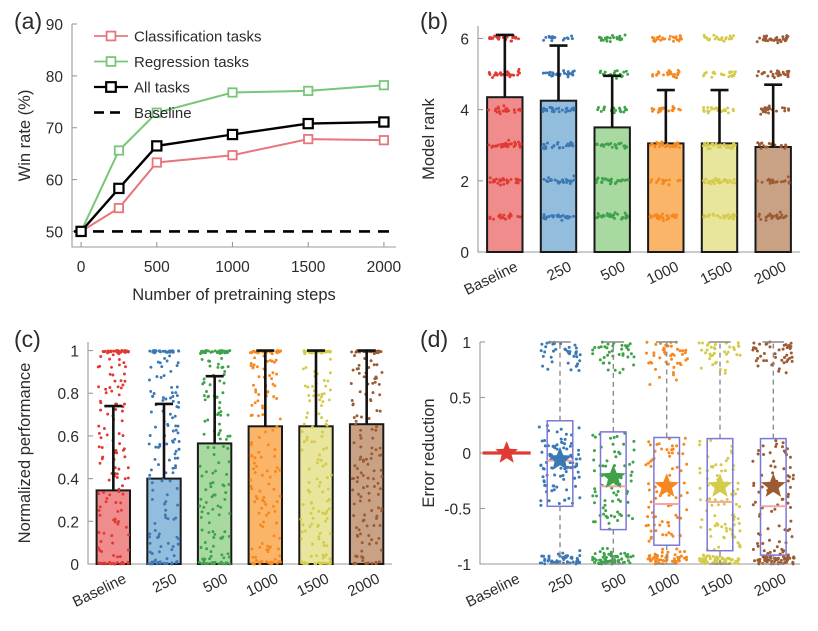  Describe the element at coordinates (505, 174) in the screenshot. I see `svg-b-bar` at that location.